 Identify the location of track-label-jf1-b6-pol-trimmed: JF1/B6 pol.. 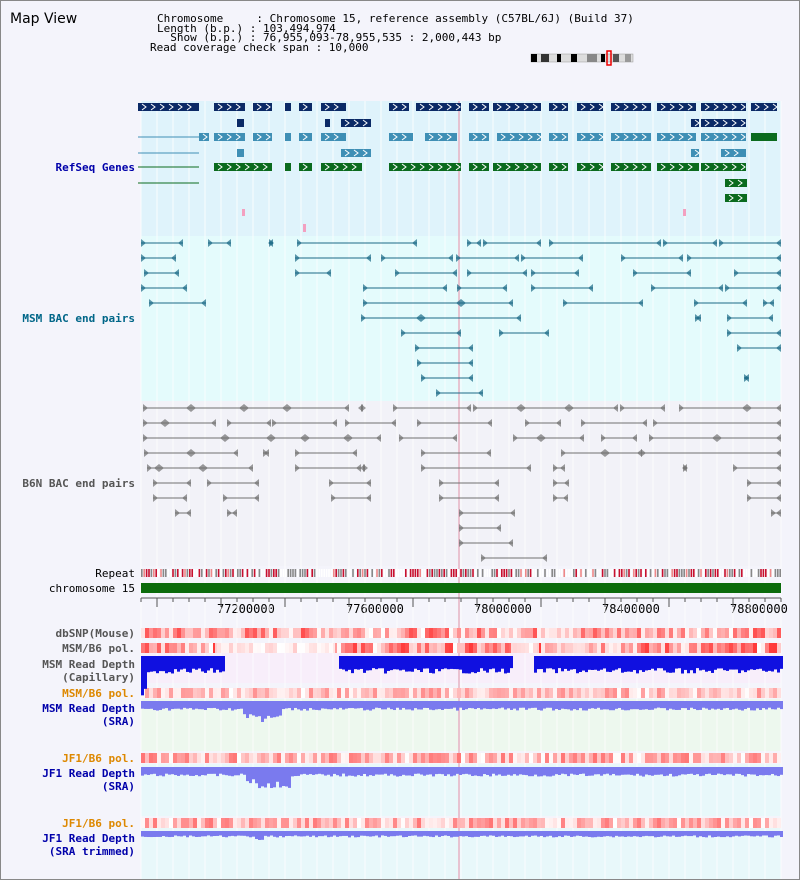
(98, 823).